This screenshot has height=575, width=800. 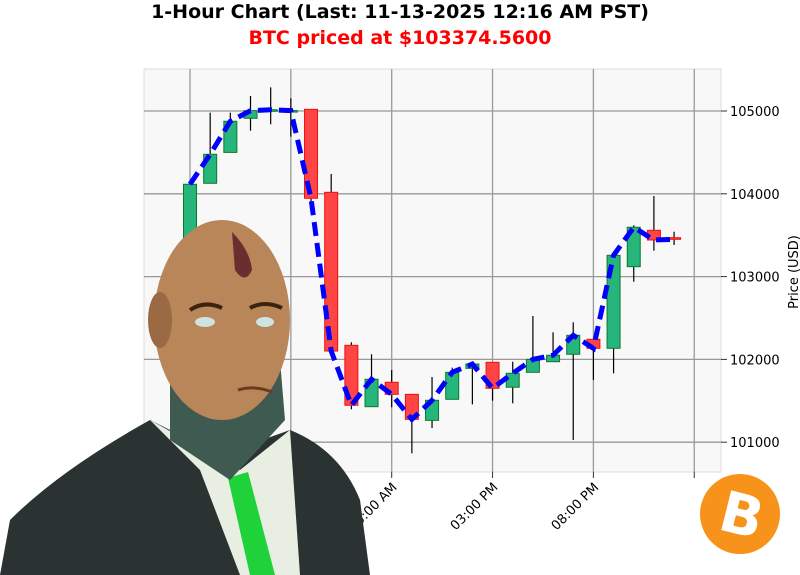 I want to click on price-subtitle: BTC priced at $103374.5600, so click(x=400, y=38).